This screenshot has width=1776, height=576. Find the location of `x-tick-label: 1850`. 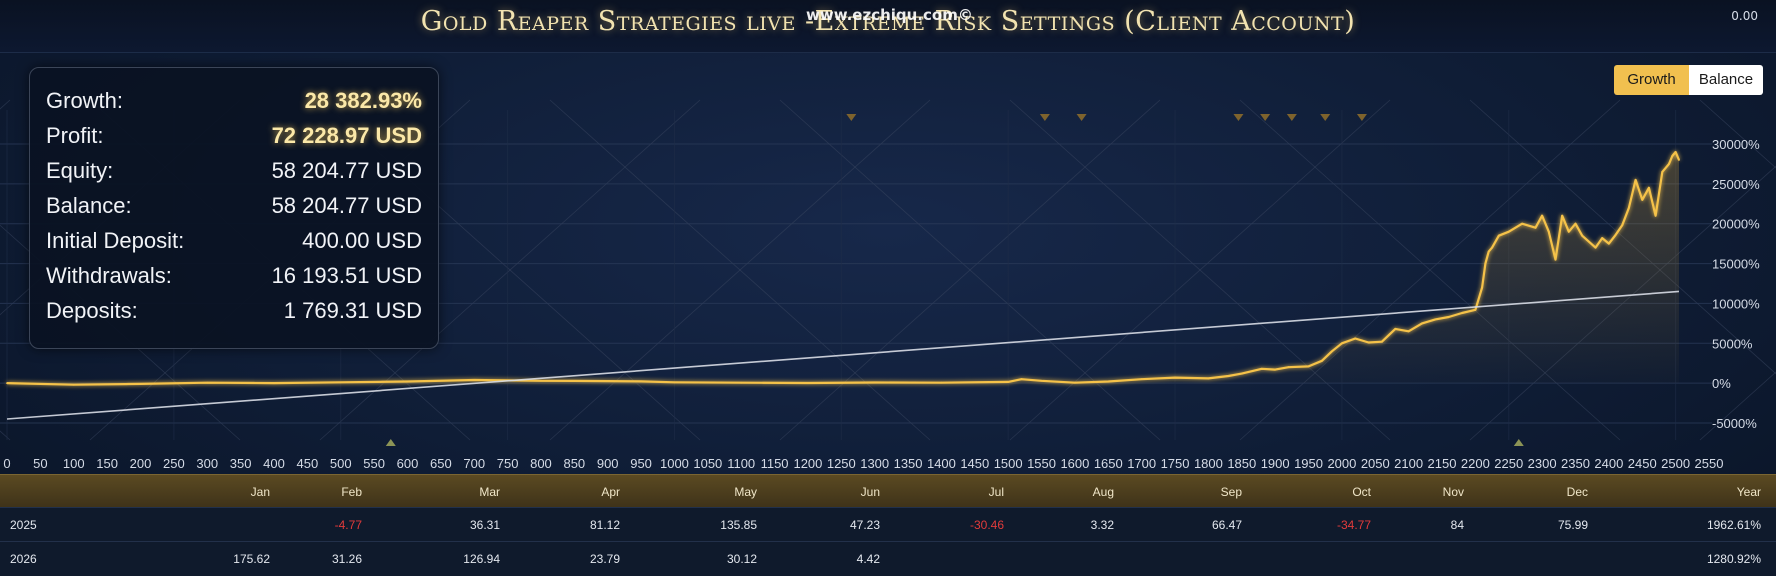

x-tick-label: 1850 is located at coordinates (1241, 463).